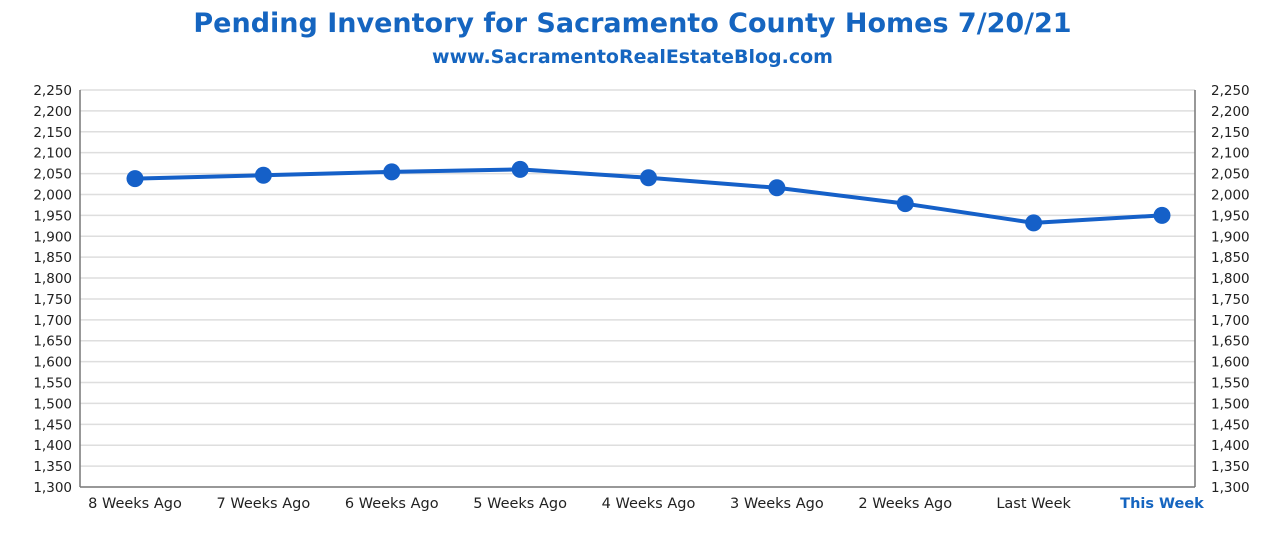 The image size is (1265, 536). I want to click on y-tick-label-left: 1,550, so click(52, 384).